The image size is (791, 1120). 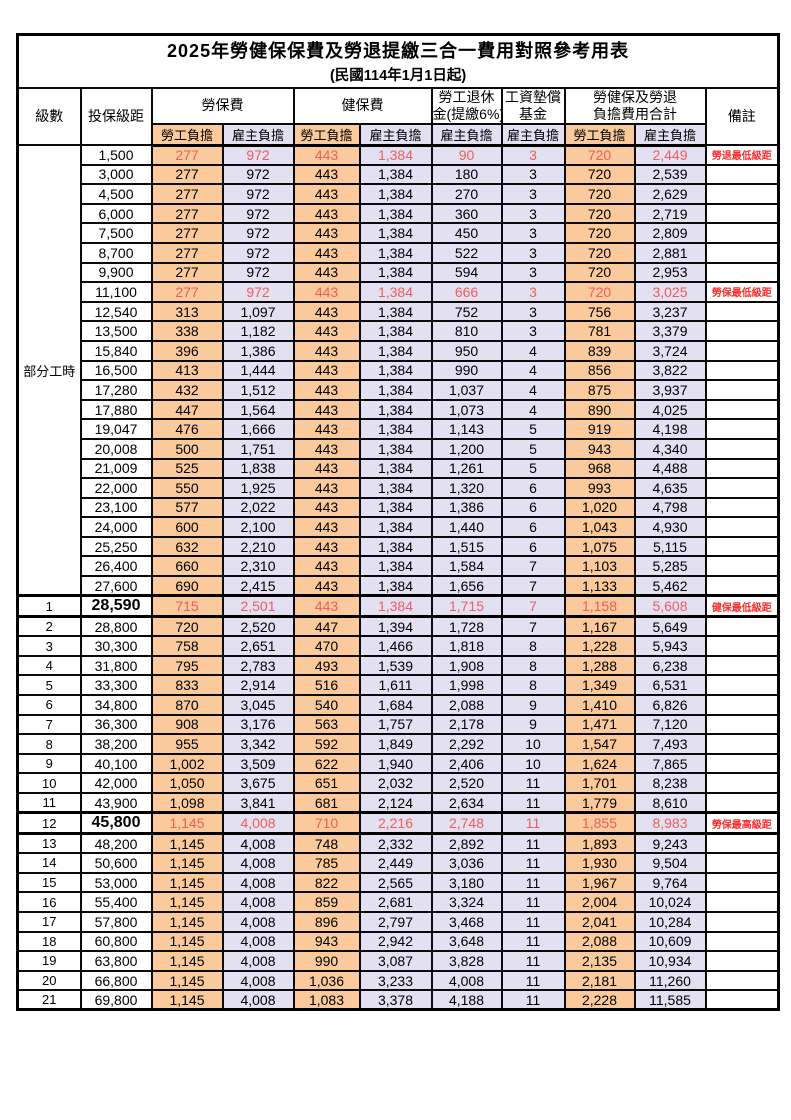 What do you see at coordinates (49, 665) in the screenshot?
I see `level-cell: 4` at bounding box center [49, 665].